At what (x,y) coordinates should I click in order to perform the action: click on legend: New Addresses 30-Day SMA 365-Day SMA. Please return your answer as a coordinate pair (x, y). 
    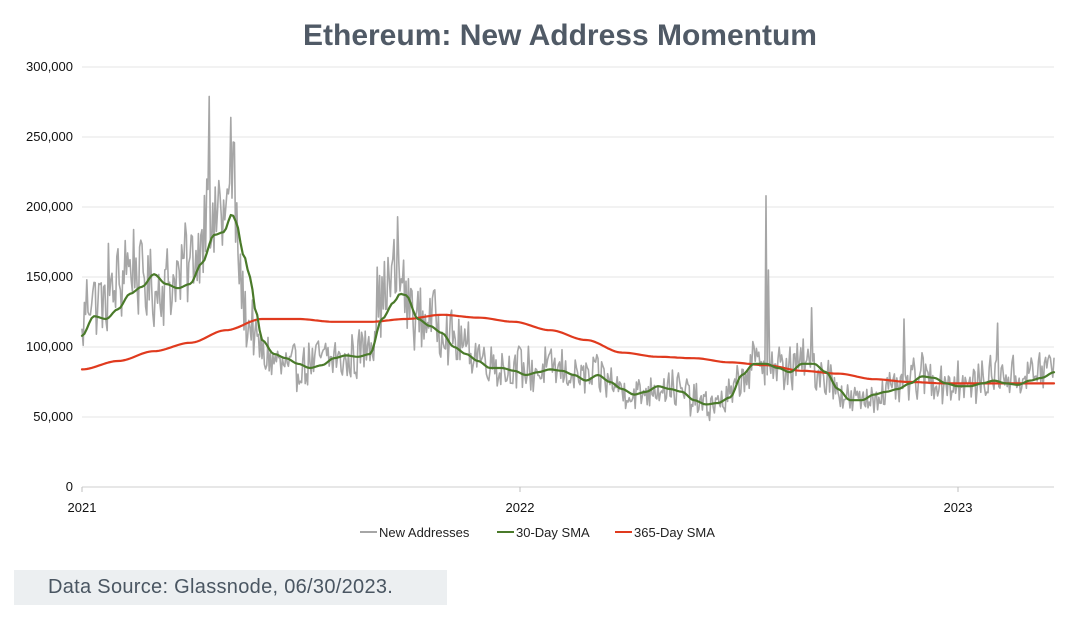
    Looking at the image, I should click on (537, 532).